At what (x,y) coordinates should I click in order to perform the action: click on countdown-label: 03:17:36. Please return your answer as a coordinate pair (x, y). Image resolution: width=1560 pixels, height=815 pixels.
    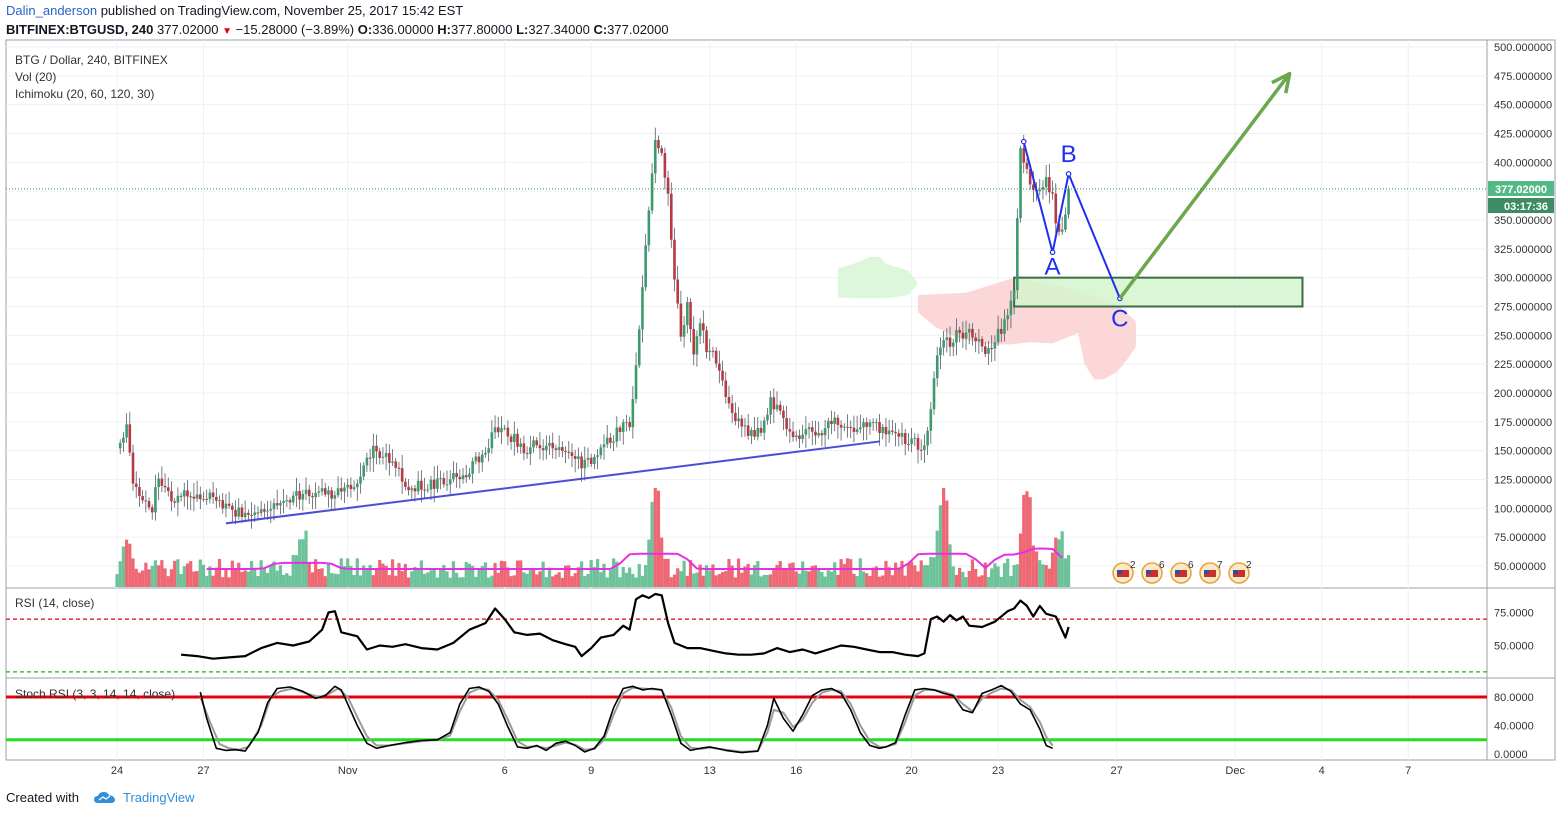
    Looking at the image, I should click on (1526, 207).